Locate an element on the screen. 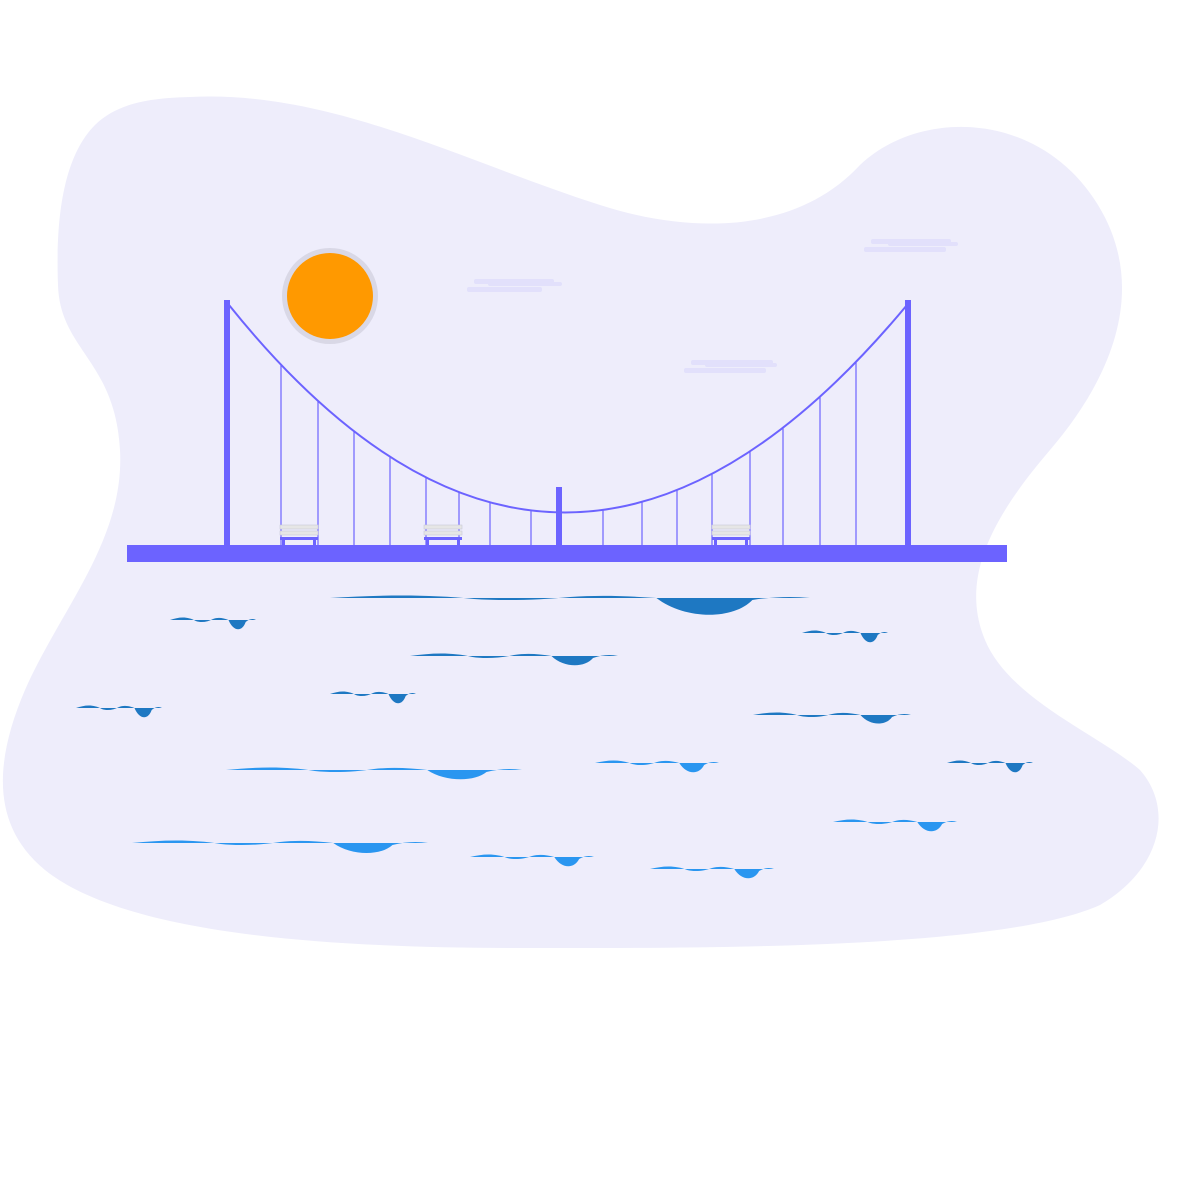 This screenshot has height=1187, width=1187. right-tower is located at coordinates (908, 423).